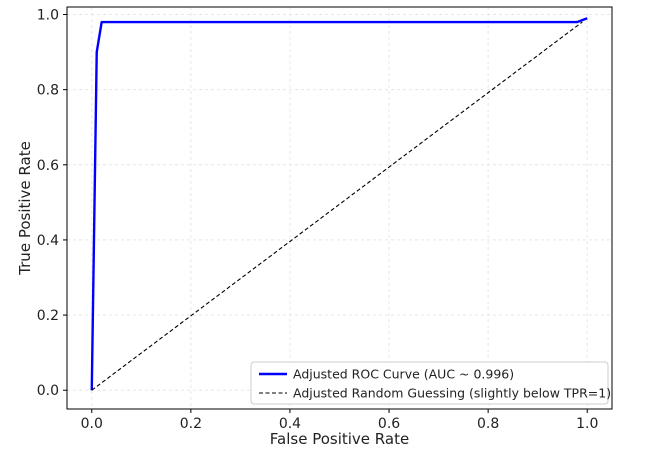 This screenshot has width=651, height=460. What do you see at coordinates (339, 439) in the screenshot?
I see `x-axis-label: False Positive Rate` at bounding box center [339, 439].